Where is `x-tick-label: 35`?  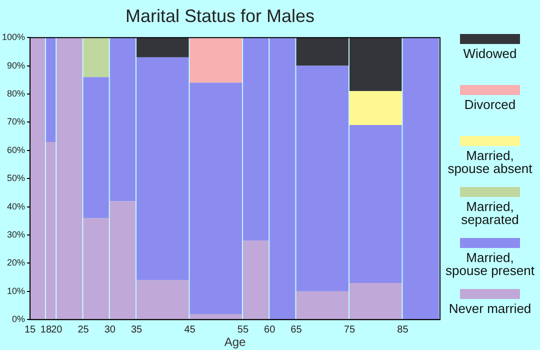
x-tick-label: 35 is located at coordinates (136, 330).